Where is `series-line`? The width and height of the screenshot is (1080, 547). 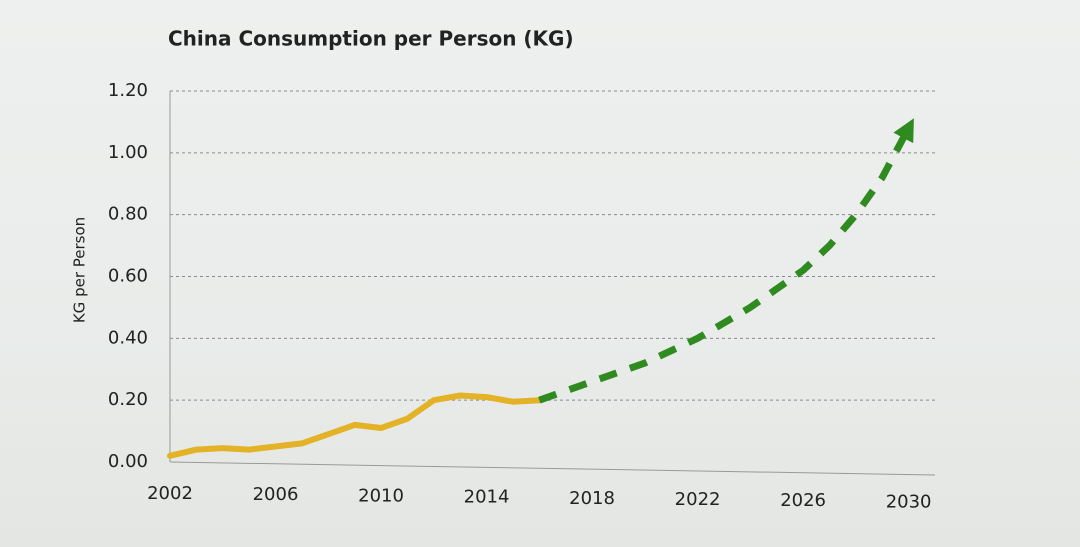 series-line is located at coordinates (355, 425).